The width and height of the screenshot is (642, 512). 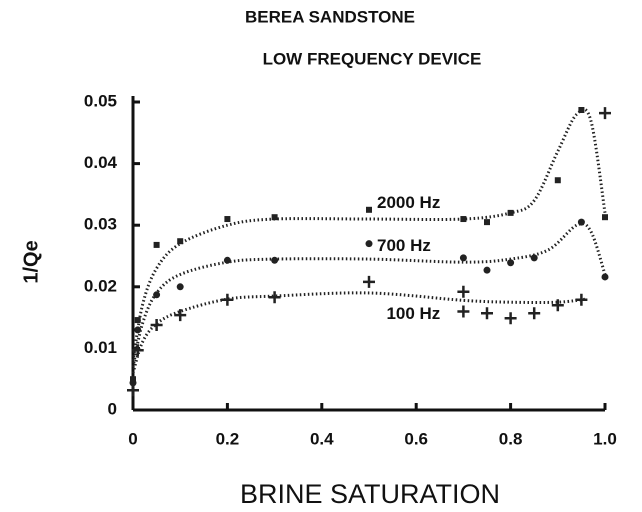 What do you see at coordinates (330, 16) in the screenshot?
I see `chart-title: BEREA SANDSTONE` at bounding box center [330, 16].